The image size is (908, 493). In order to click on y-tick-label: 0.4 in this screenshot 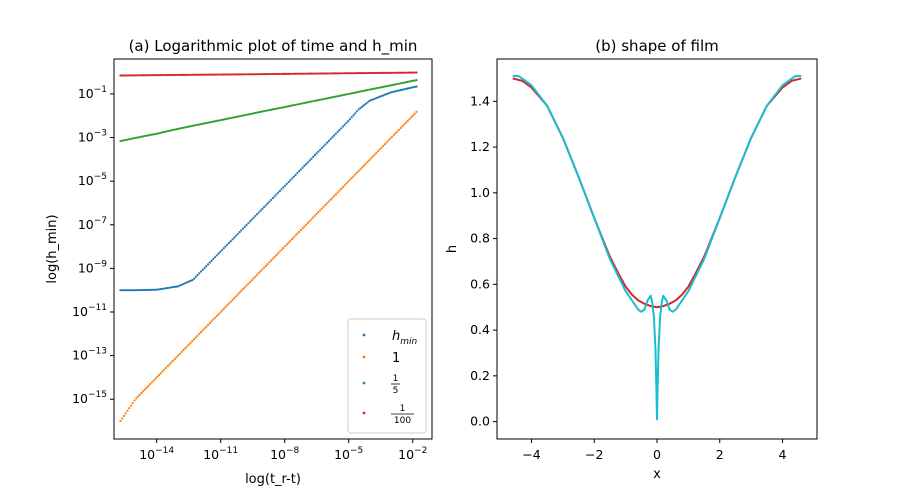, I will do `click(480, 329)`.